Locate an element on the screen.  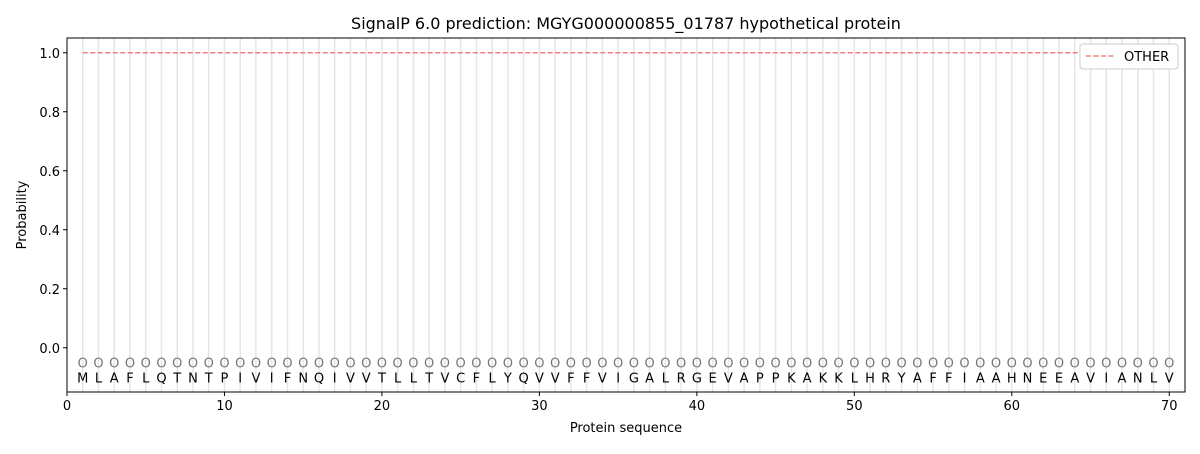
x-tick-label: 10 is located at coordinates (224, 406).